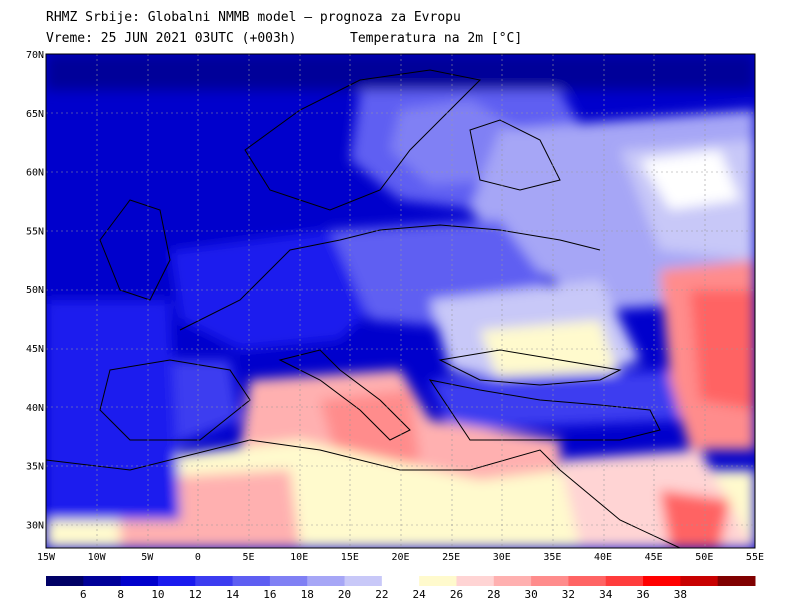  I want to click on legend-label: 30, so click(531, 594).